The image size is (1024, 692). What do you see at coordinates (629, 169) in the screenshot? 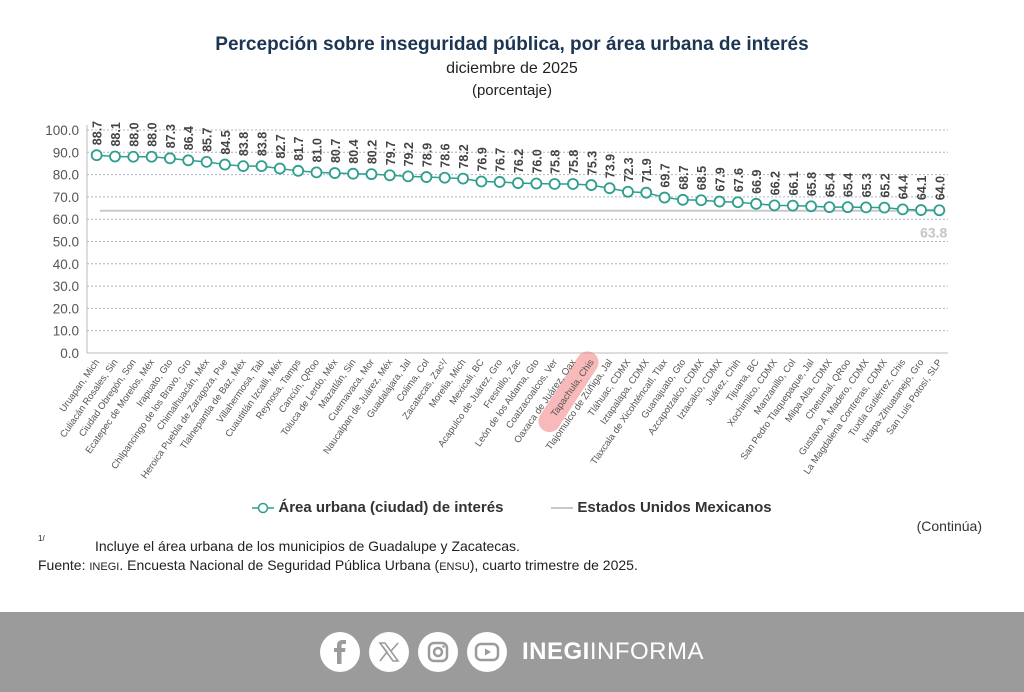
I see `data-label: 72.3` at bounding box center [629, 169].